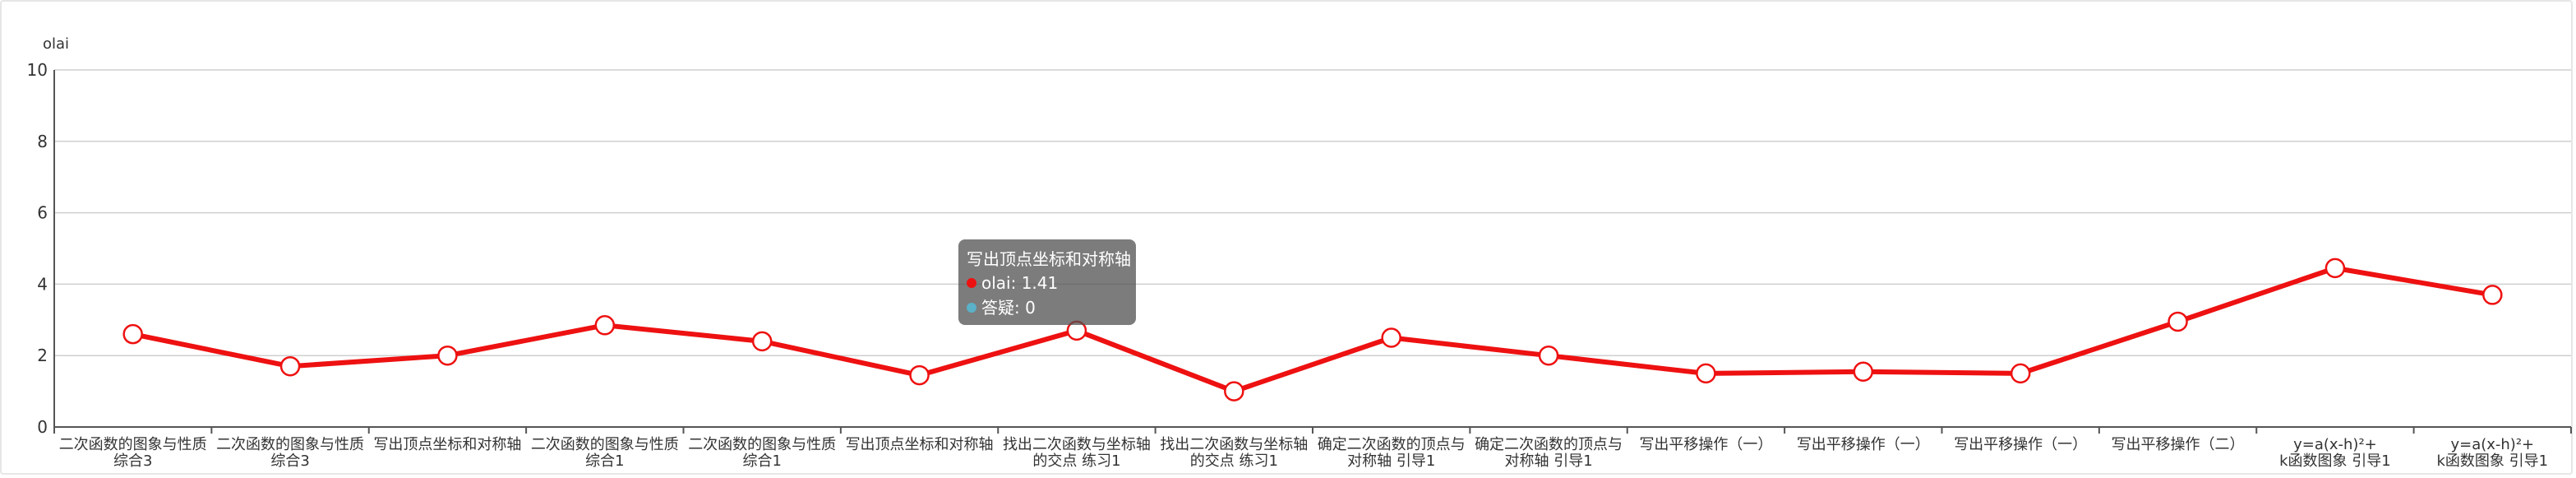  I want to click on x-tick-label: 写出平移操作（二）, so click(2179, 444).